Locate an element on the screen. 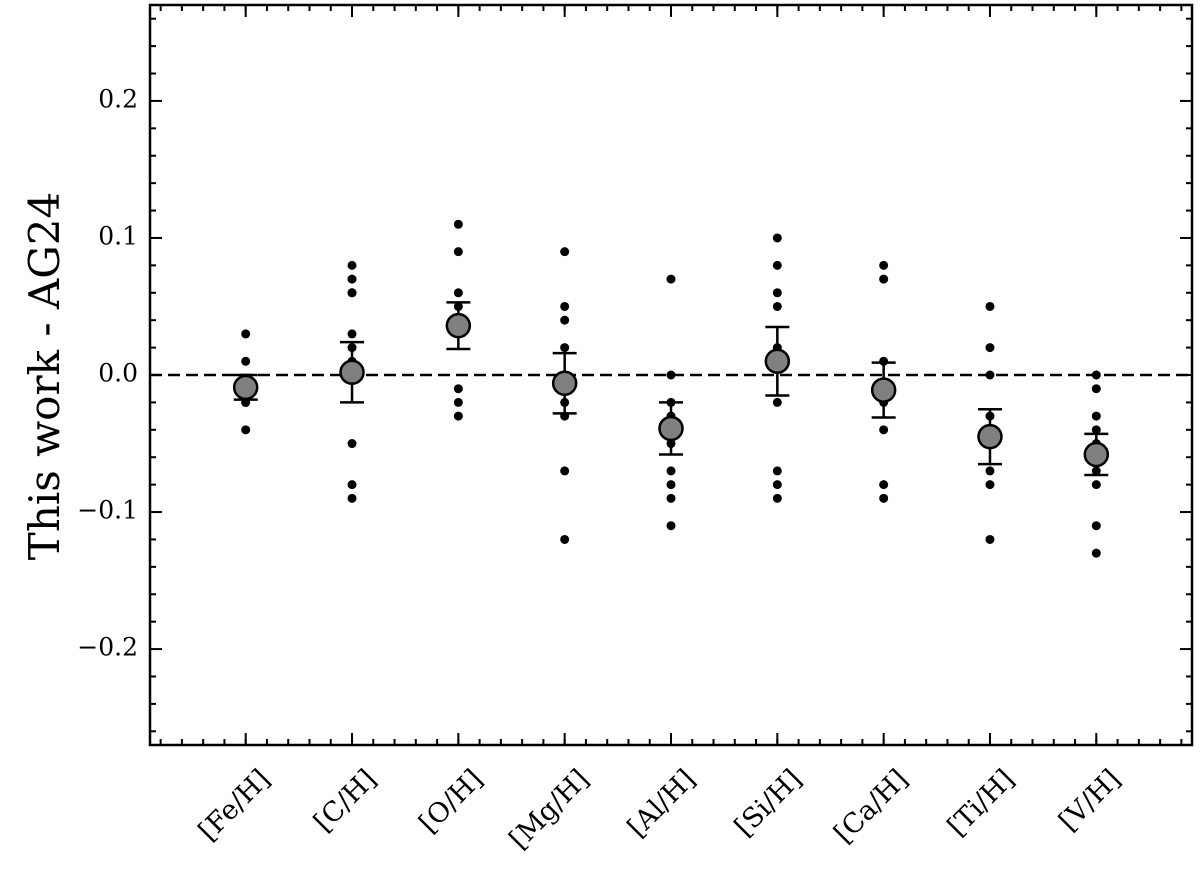 The height and width of the screenshot is (878, 1200). x-tick-label: [Fe/H] is located at coordinates (234, 805).